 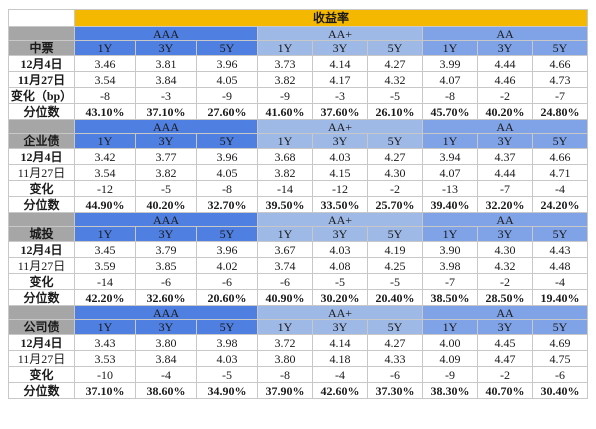 I want to click on value-cell: 25.70%, so click(x=395, y=204).